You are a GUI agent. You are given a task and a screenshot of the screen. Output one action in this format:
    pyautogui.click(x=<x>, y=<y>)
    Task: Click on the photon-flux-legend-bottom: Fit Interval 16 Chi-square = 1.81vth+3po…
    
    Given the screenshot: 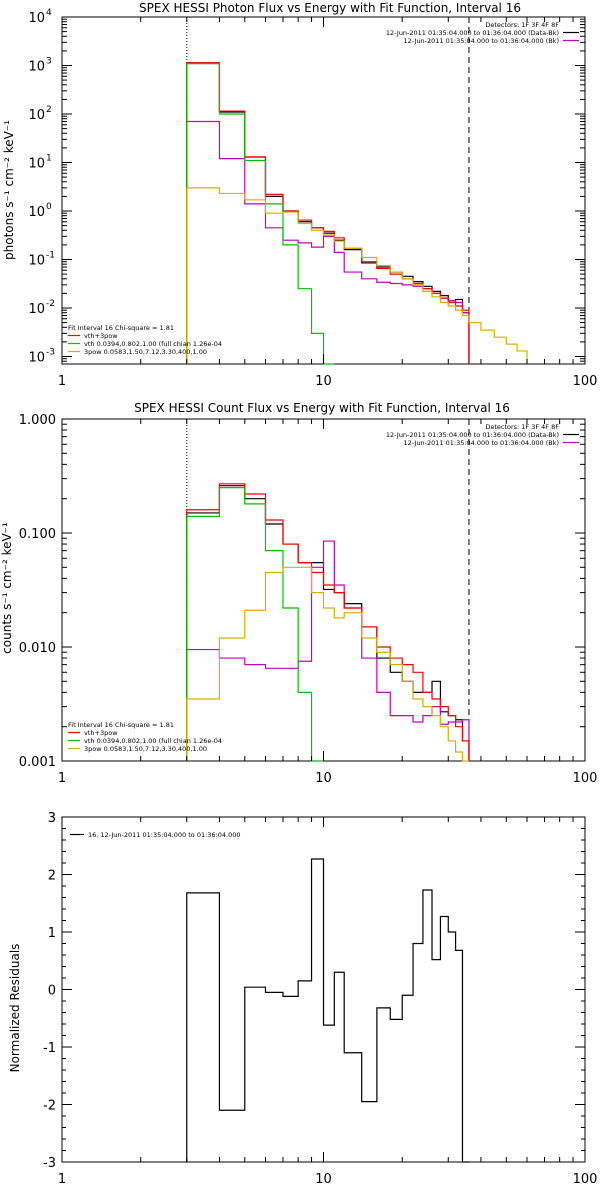 What is the action you would take?
    pyautogui.click(x=145, y=340)
    